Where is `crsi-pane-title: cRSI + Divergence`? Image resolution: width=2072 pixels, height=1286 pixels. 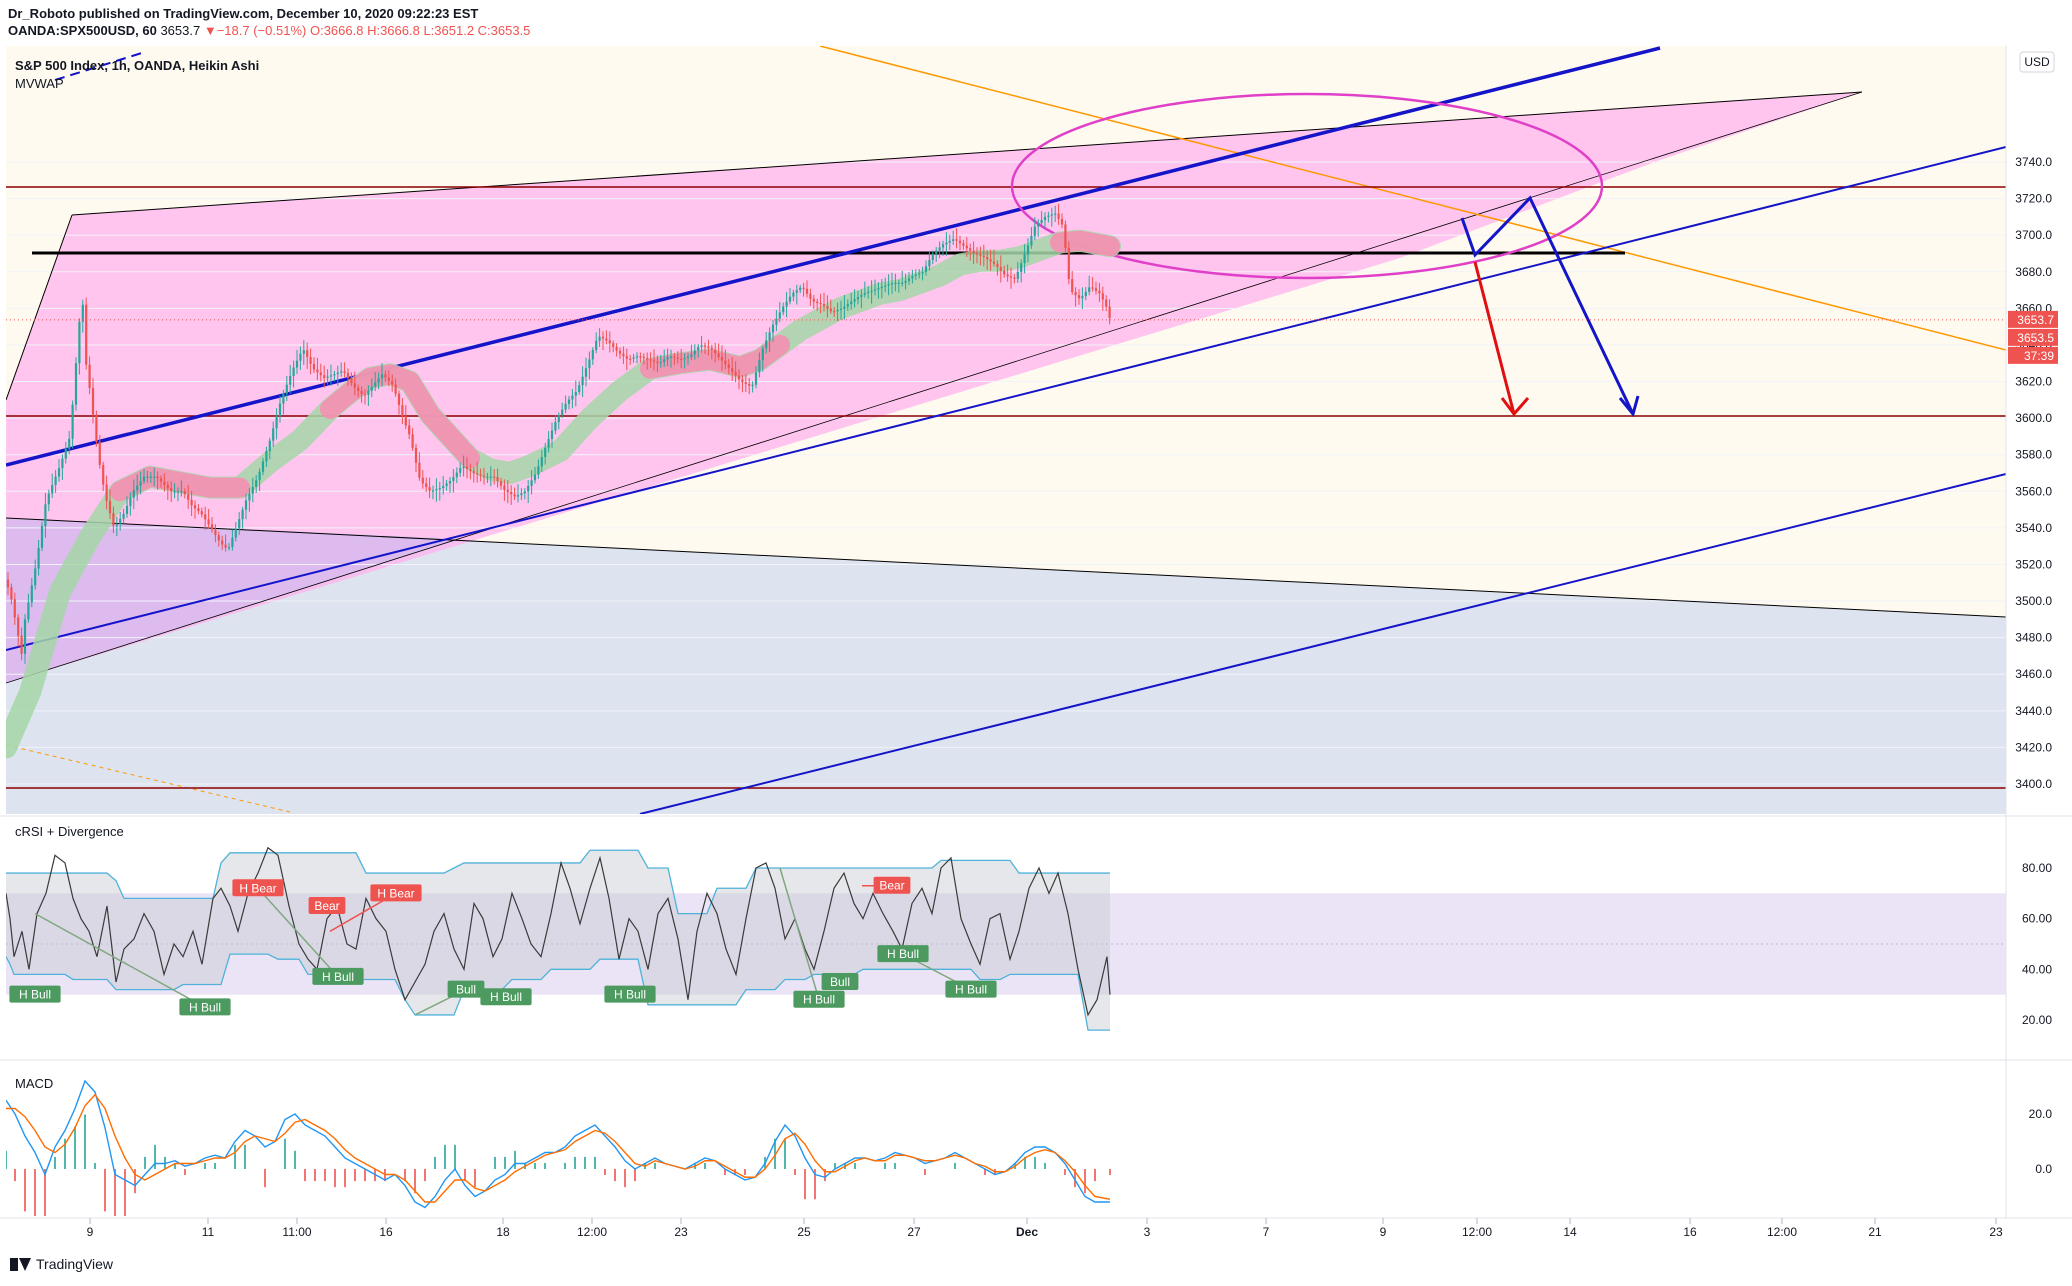
crsi-pane-title: cRSI + Divergence is located at coordinates (69, 831).